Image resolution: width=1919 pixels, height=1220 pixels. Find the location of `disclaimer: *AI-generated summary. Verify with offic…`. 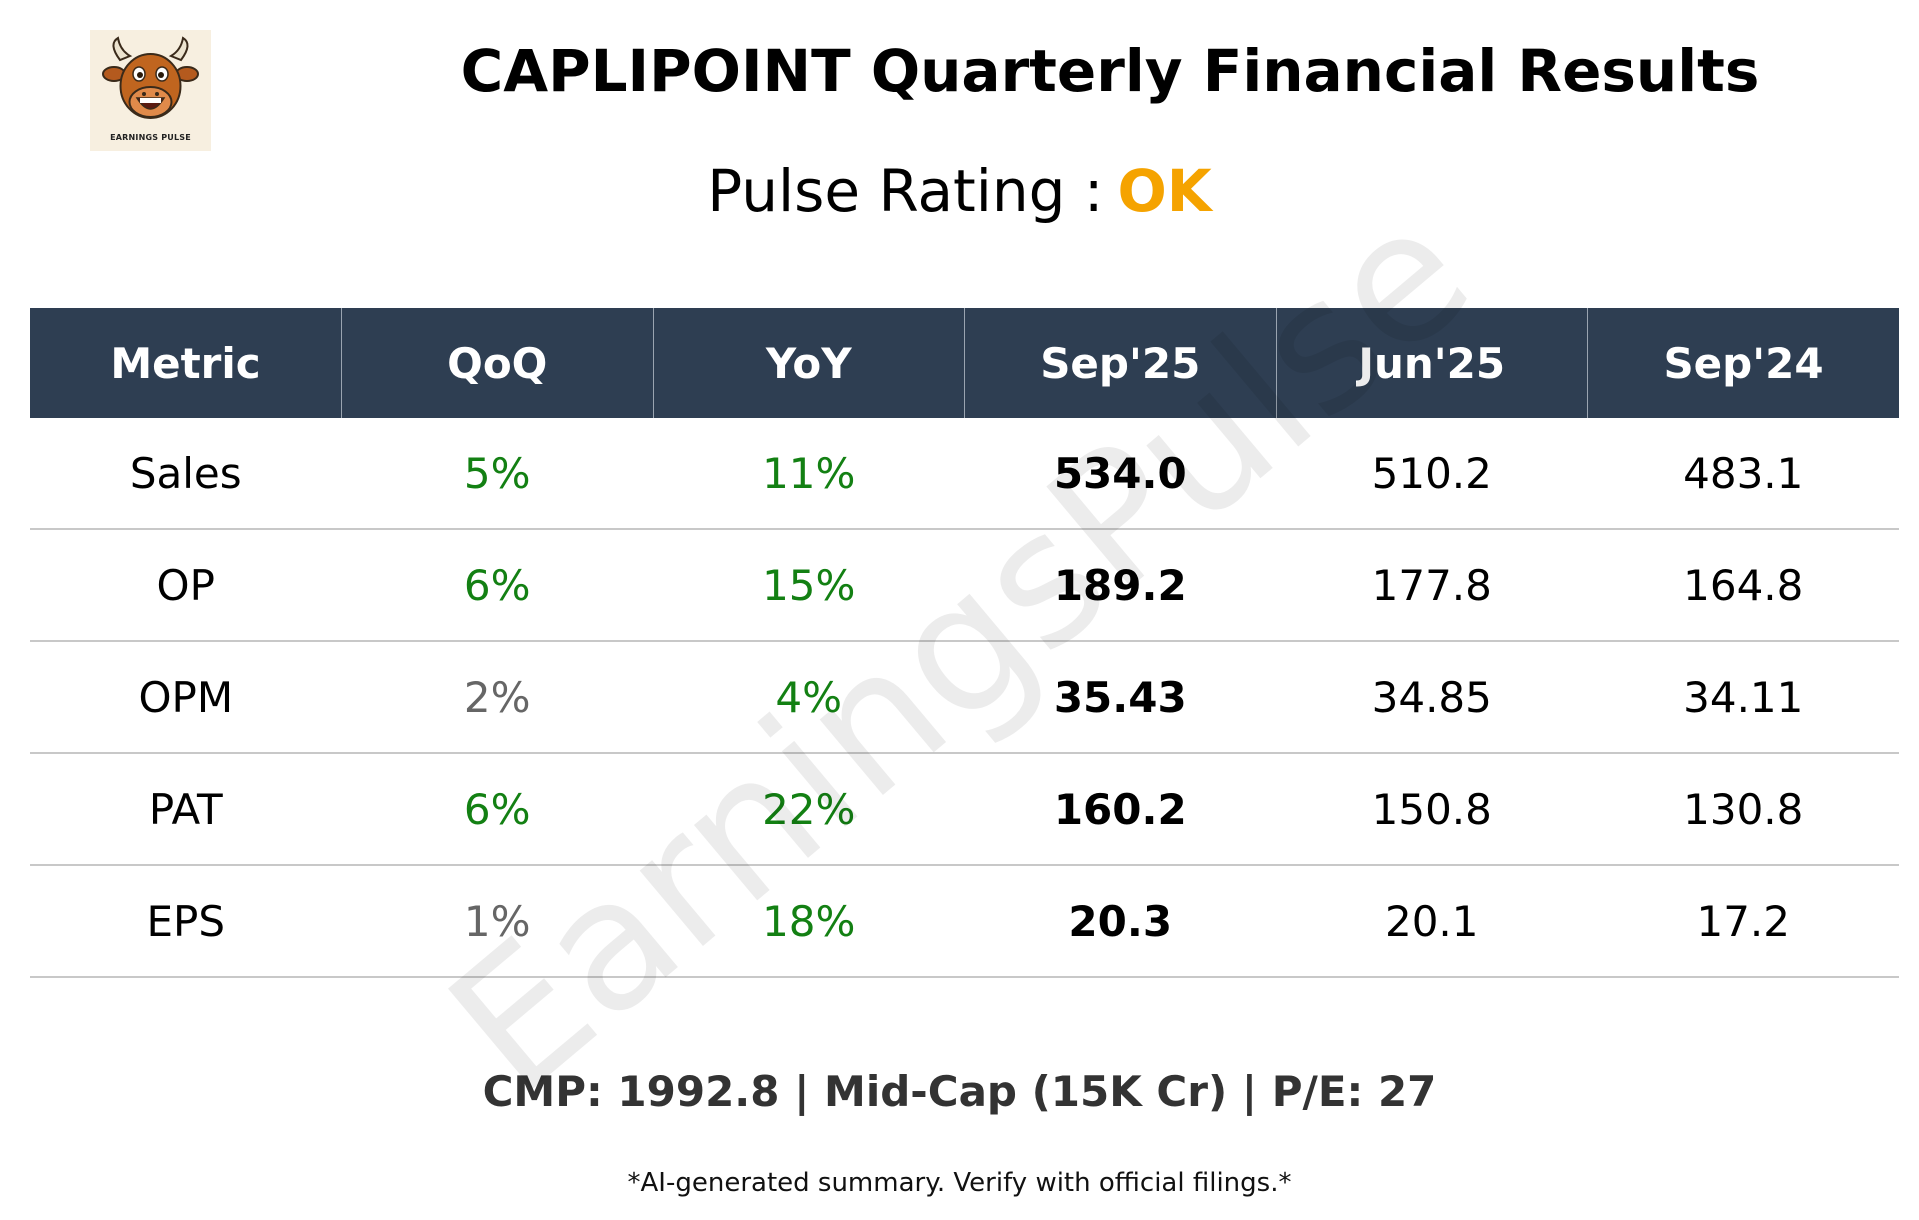

disclaimer: *AI-generated summary. Verify with offic… is located at coordinates (959, 1183).